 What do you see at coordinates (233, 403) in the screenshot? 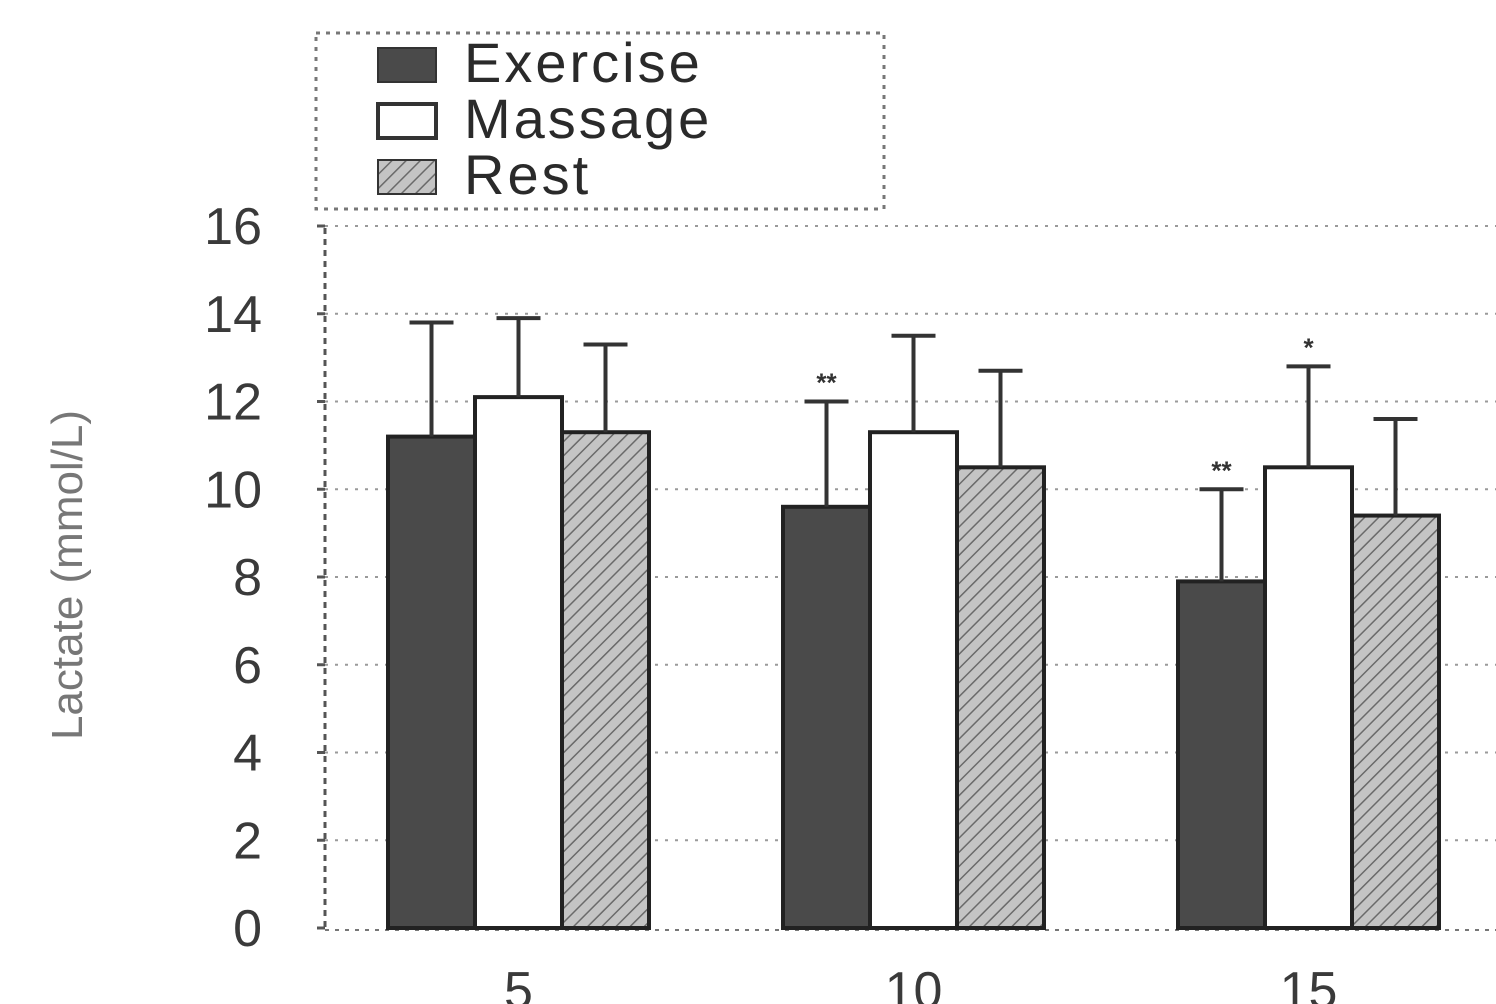
I see `y-tick-label: 12` at bounding box center [233, 403].